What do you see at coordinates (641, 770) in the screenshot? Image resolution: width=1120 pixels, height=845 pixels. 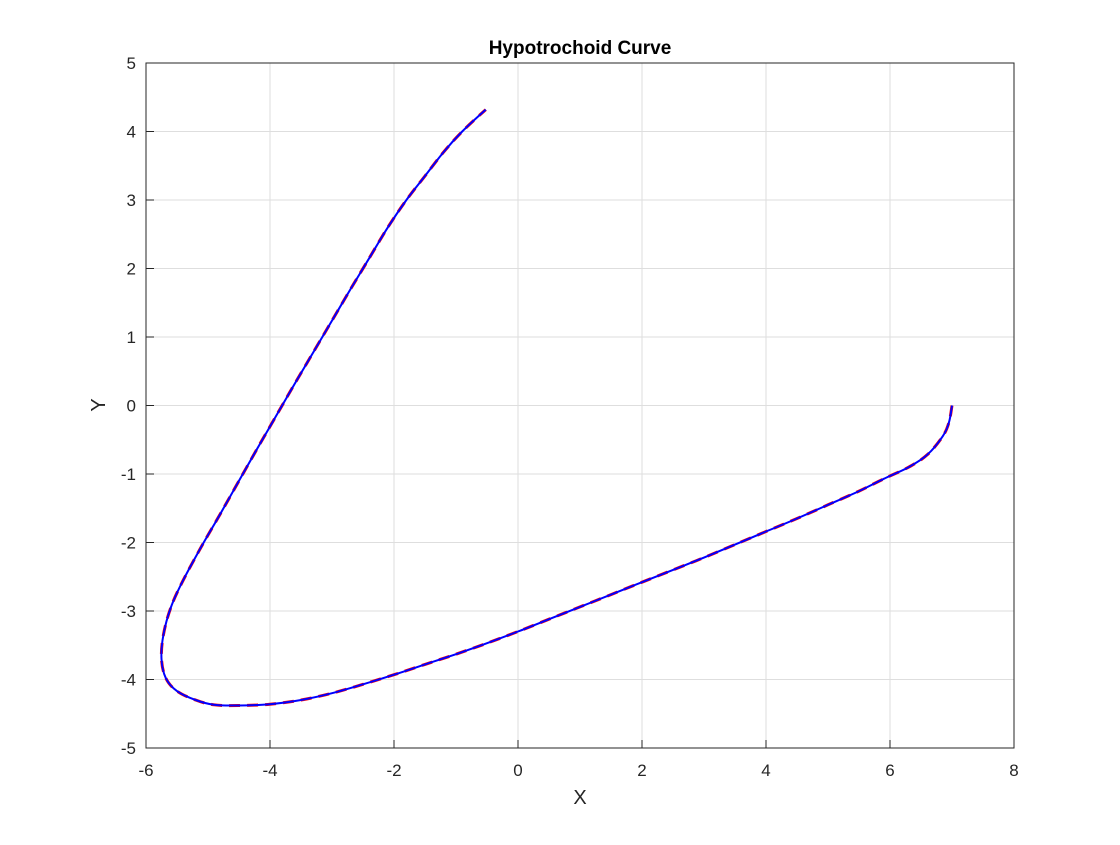 I see `x-tick-label: 2` at bounding box center [641, 770].